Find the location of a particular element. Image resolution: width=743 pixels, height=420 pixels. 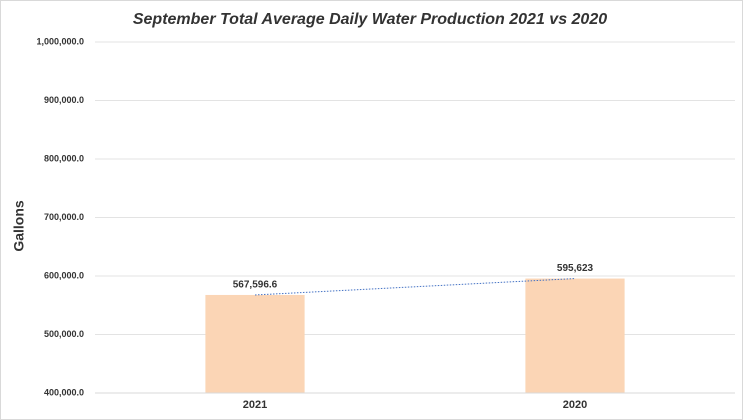

y-tick-label: 900,000.0 is located at coordinates (64, 100).